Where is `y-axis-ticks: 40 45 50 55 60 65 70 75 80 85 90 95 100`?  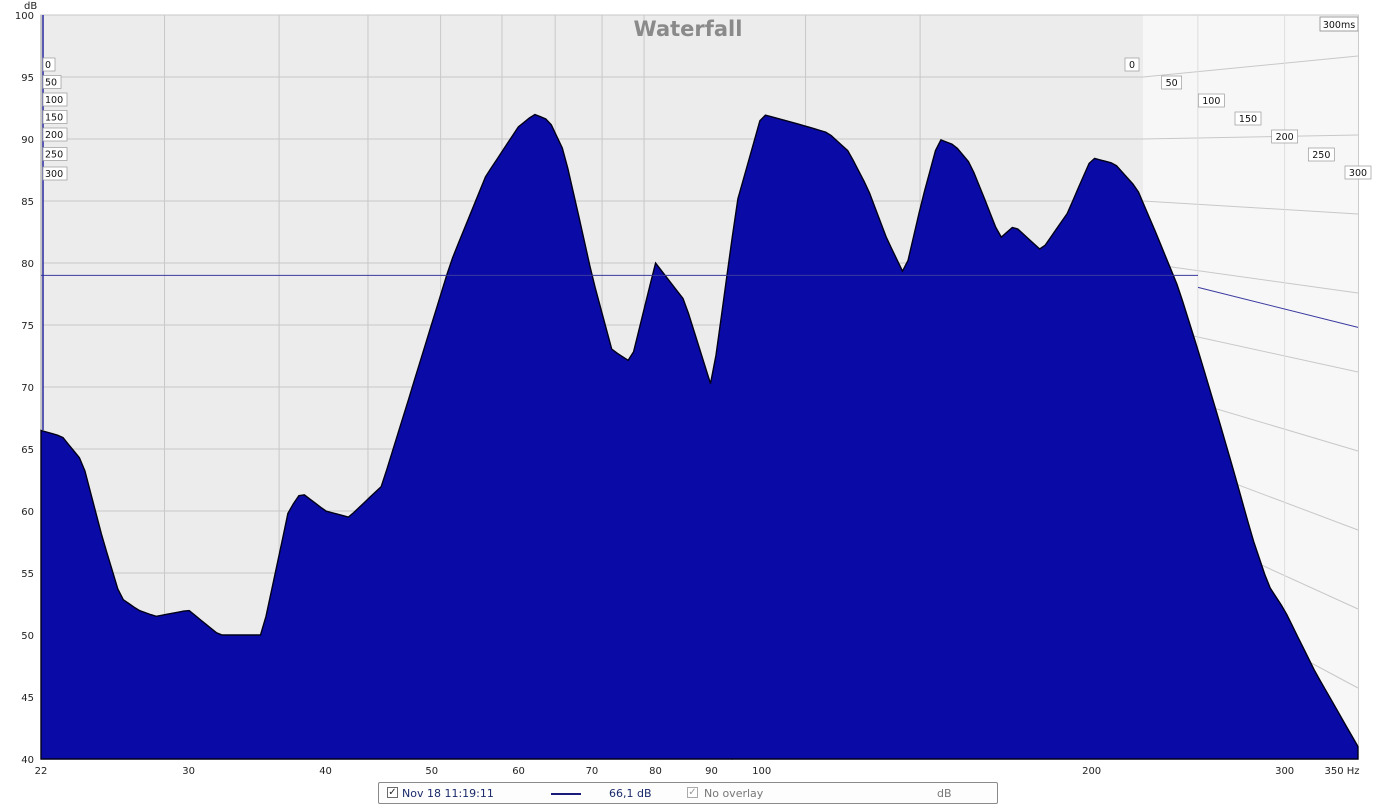
y-axis-ticks: 40 45 50 55 60 65 70 75 80 85 90 95 100 is located at coordinates (24, 388).